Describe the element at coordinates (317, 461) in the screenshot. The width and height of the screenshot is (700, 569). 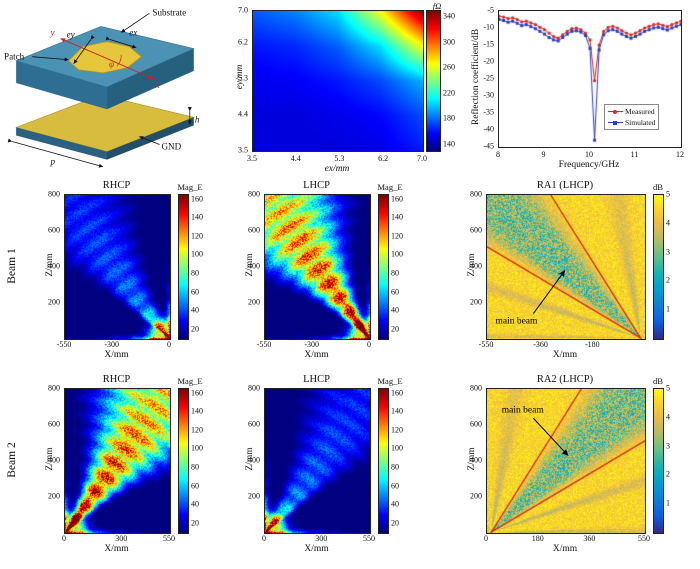
I see `beam2-lhcp-heatmap` at that location.